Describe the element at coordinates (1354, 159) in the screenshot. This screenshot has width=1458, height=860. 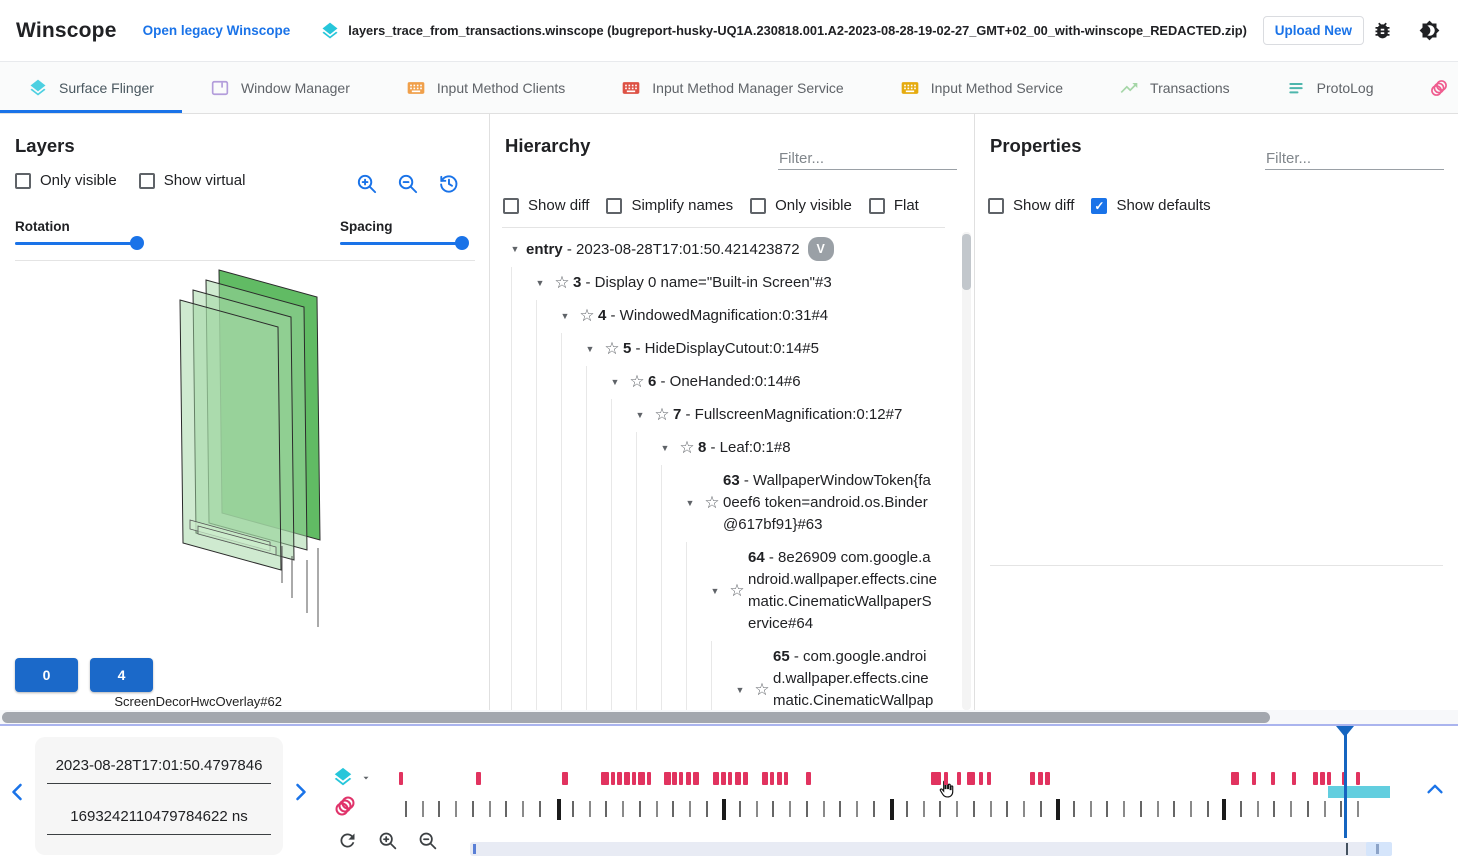
I see `properties-filter-input` at that location.